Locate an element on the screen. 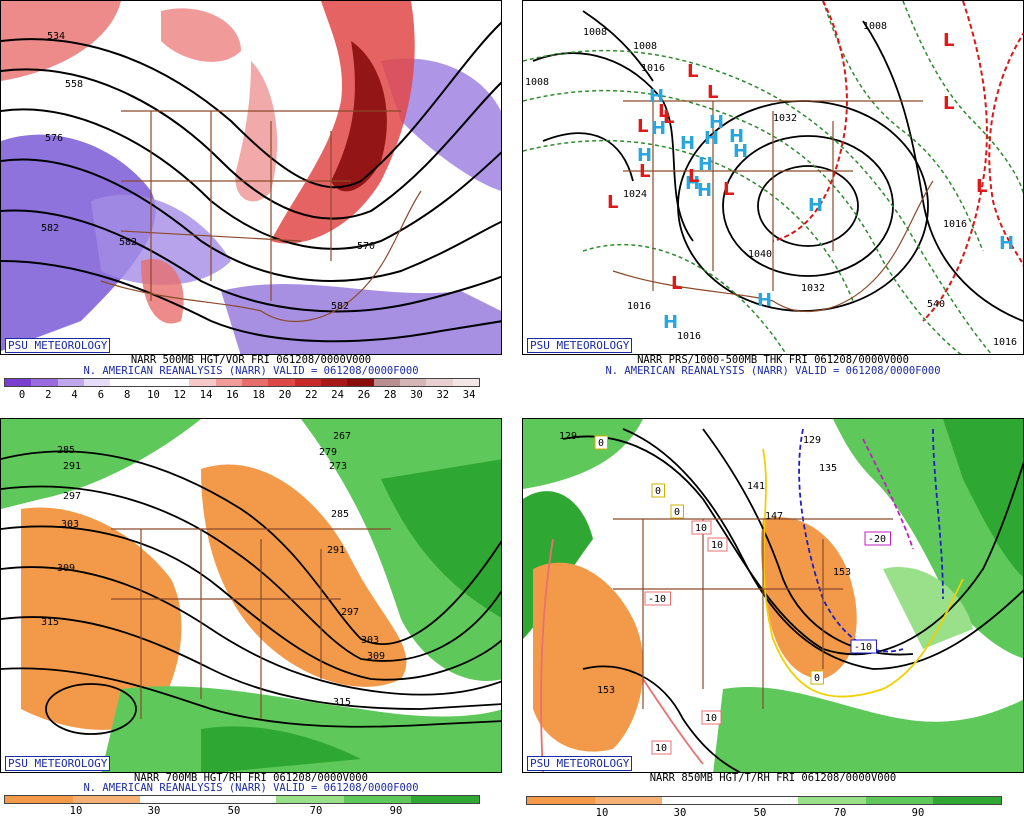 The image size is (1024, 819). contour-label-279: 279 is located at coordinates (328, 452).